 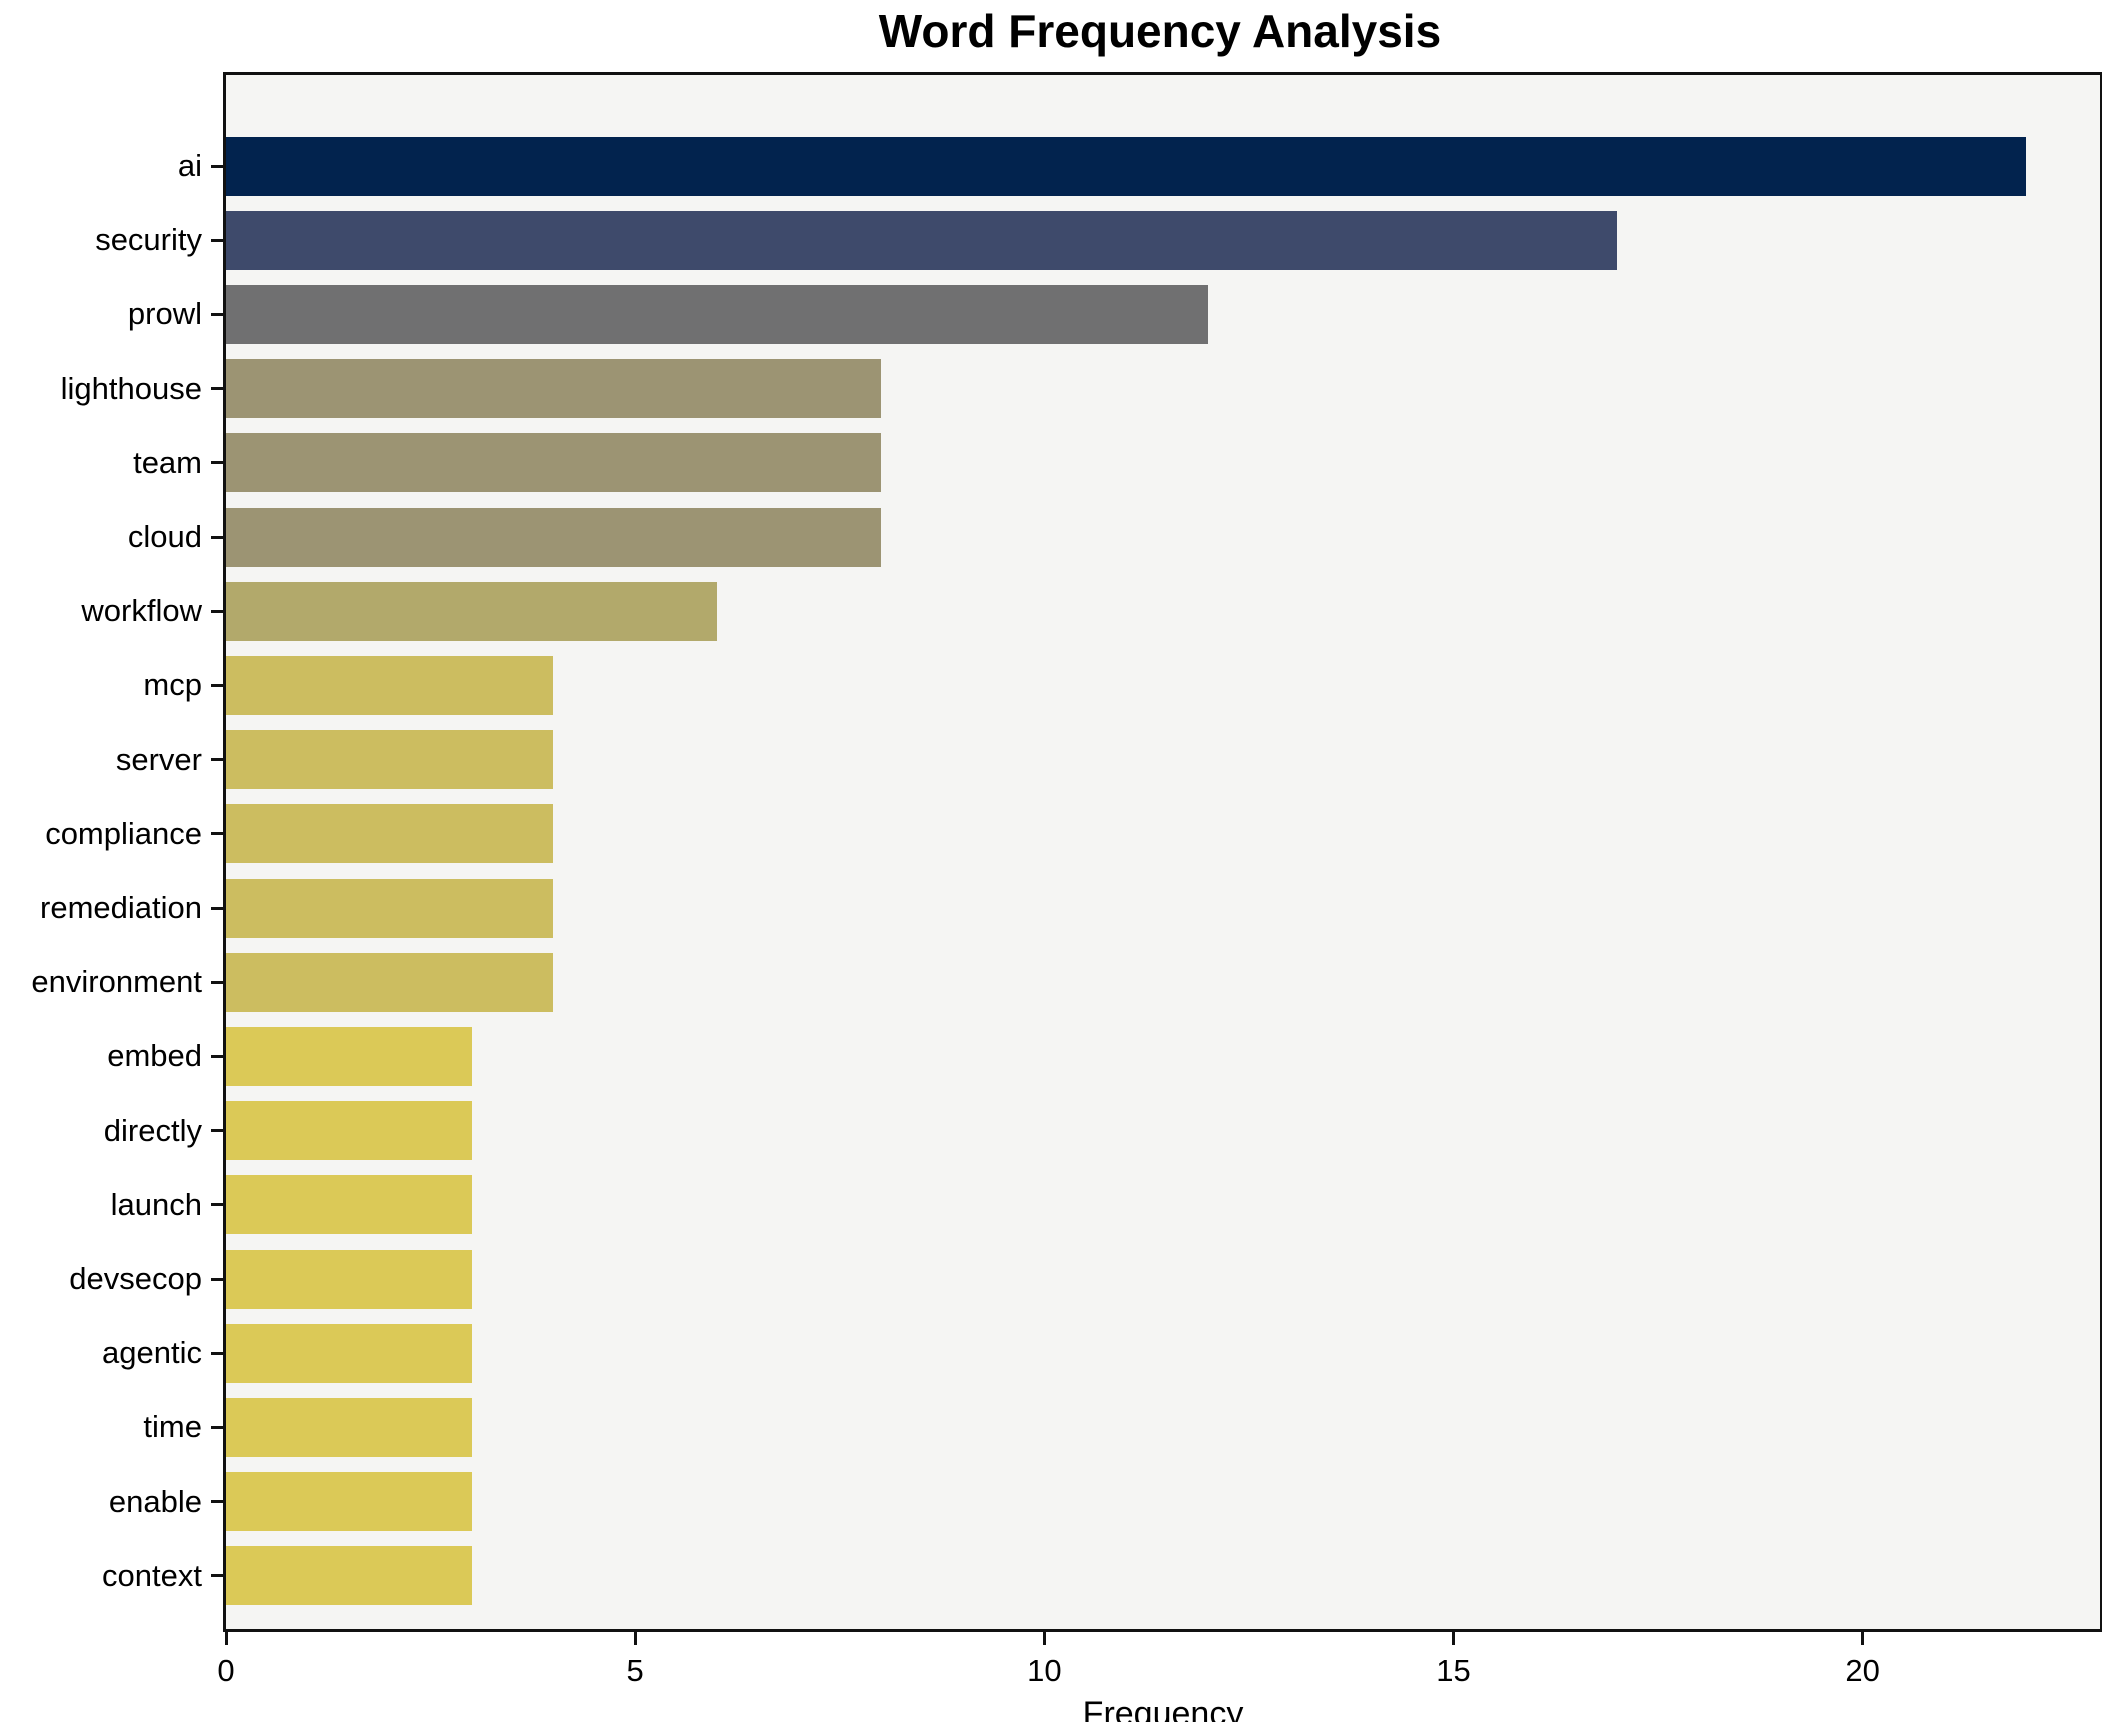 I want to click on x-tick-label-5: 5, so click(x=635, y=1670).